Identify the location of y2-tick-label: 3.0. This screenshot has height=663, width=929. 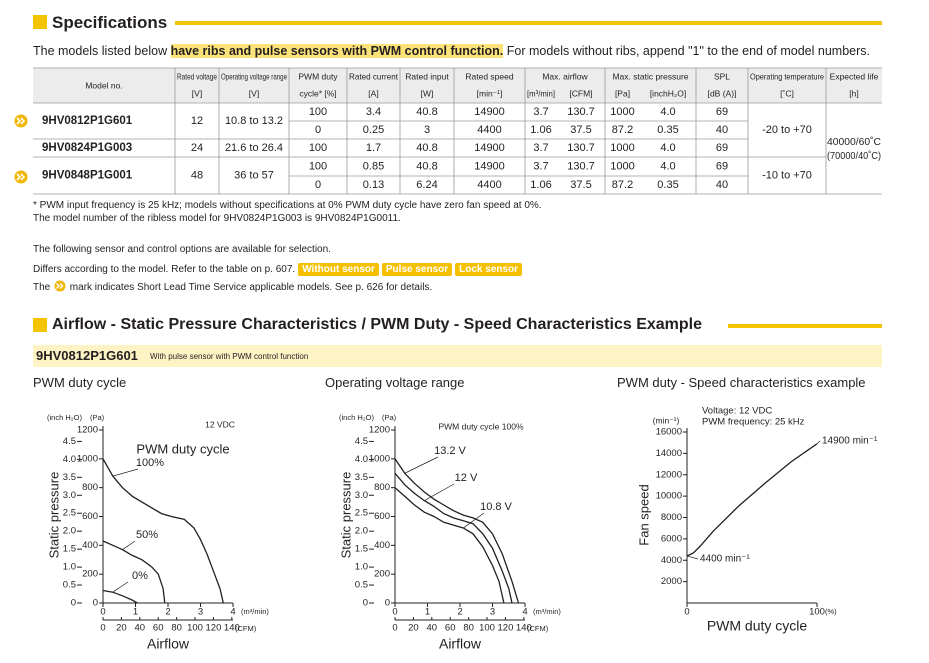
(69, 495).